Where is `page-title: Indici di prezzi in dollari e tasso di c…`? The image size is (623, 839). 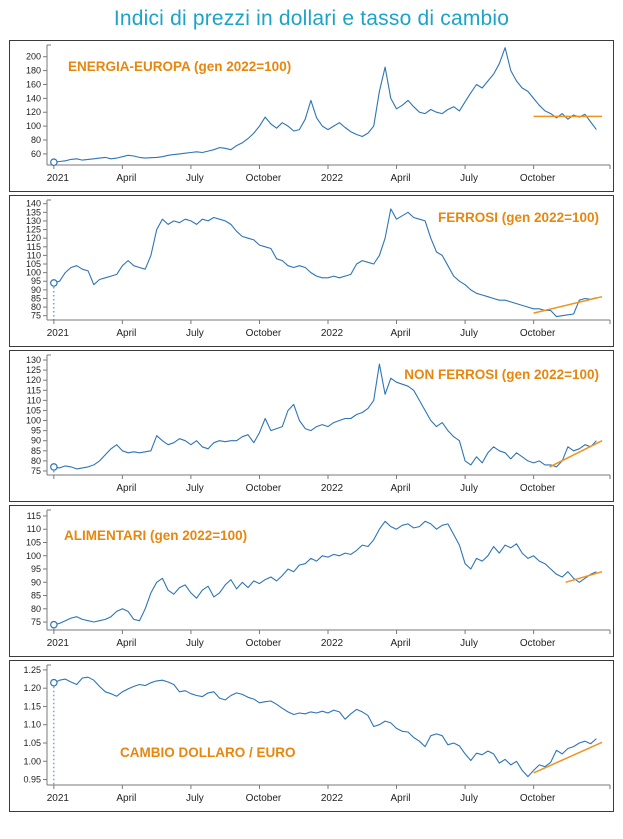
page-title: Indici di prezzi in dollari e tasso di c… is located at coordinates (311, 18).